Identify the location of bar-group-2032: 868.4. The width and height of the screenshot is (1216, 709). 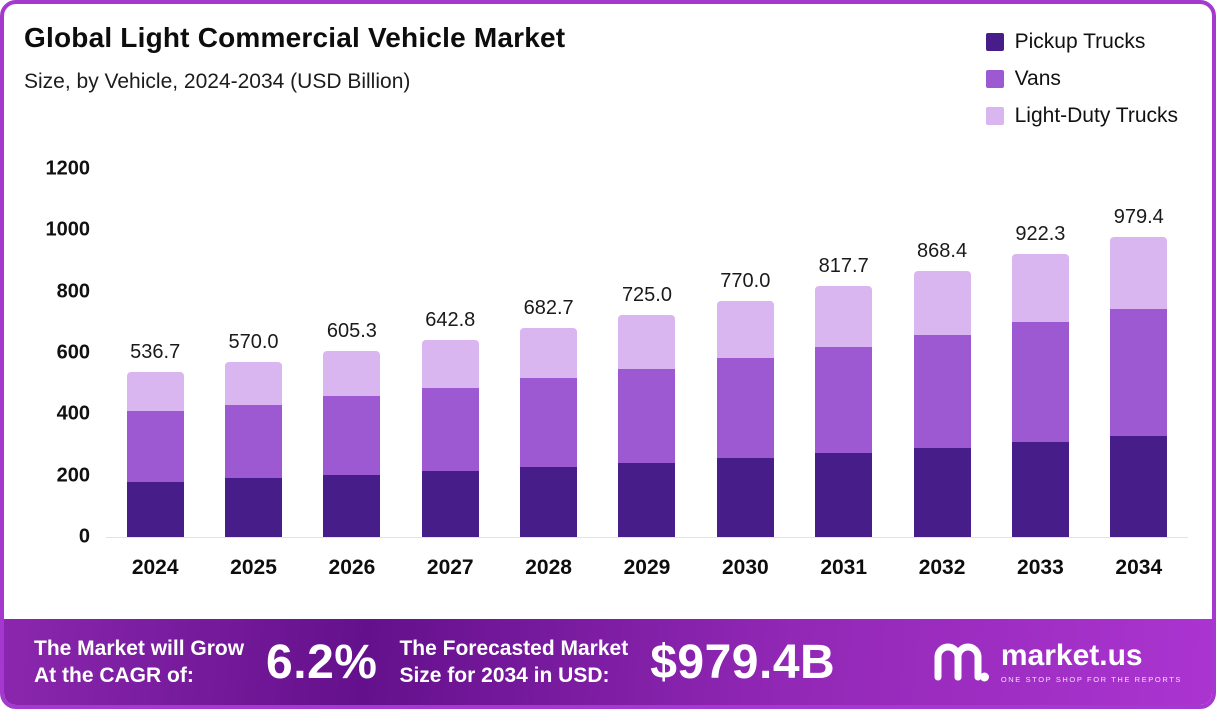
(942, 353).